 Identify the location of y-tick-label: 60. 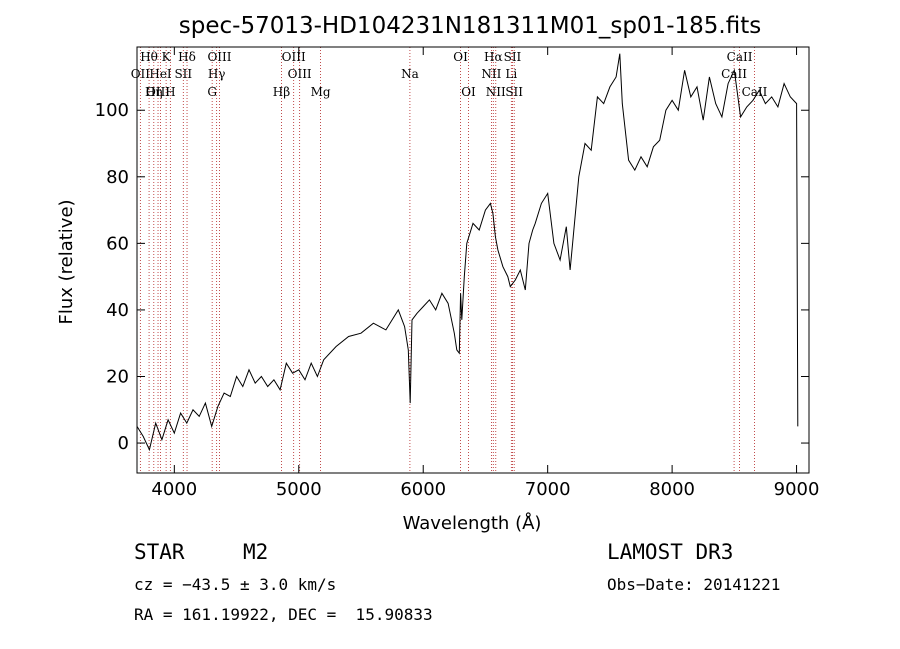
(117, 243).